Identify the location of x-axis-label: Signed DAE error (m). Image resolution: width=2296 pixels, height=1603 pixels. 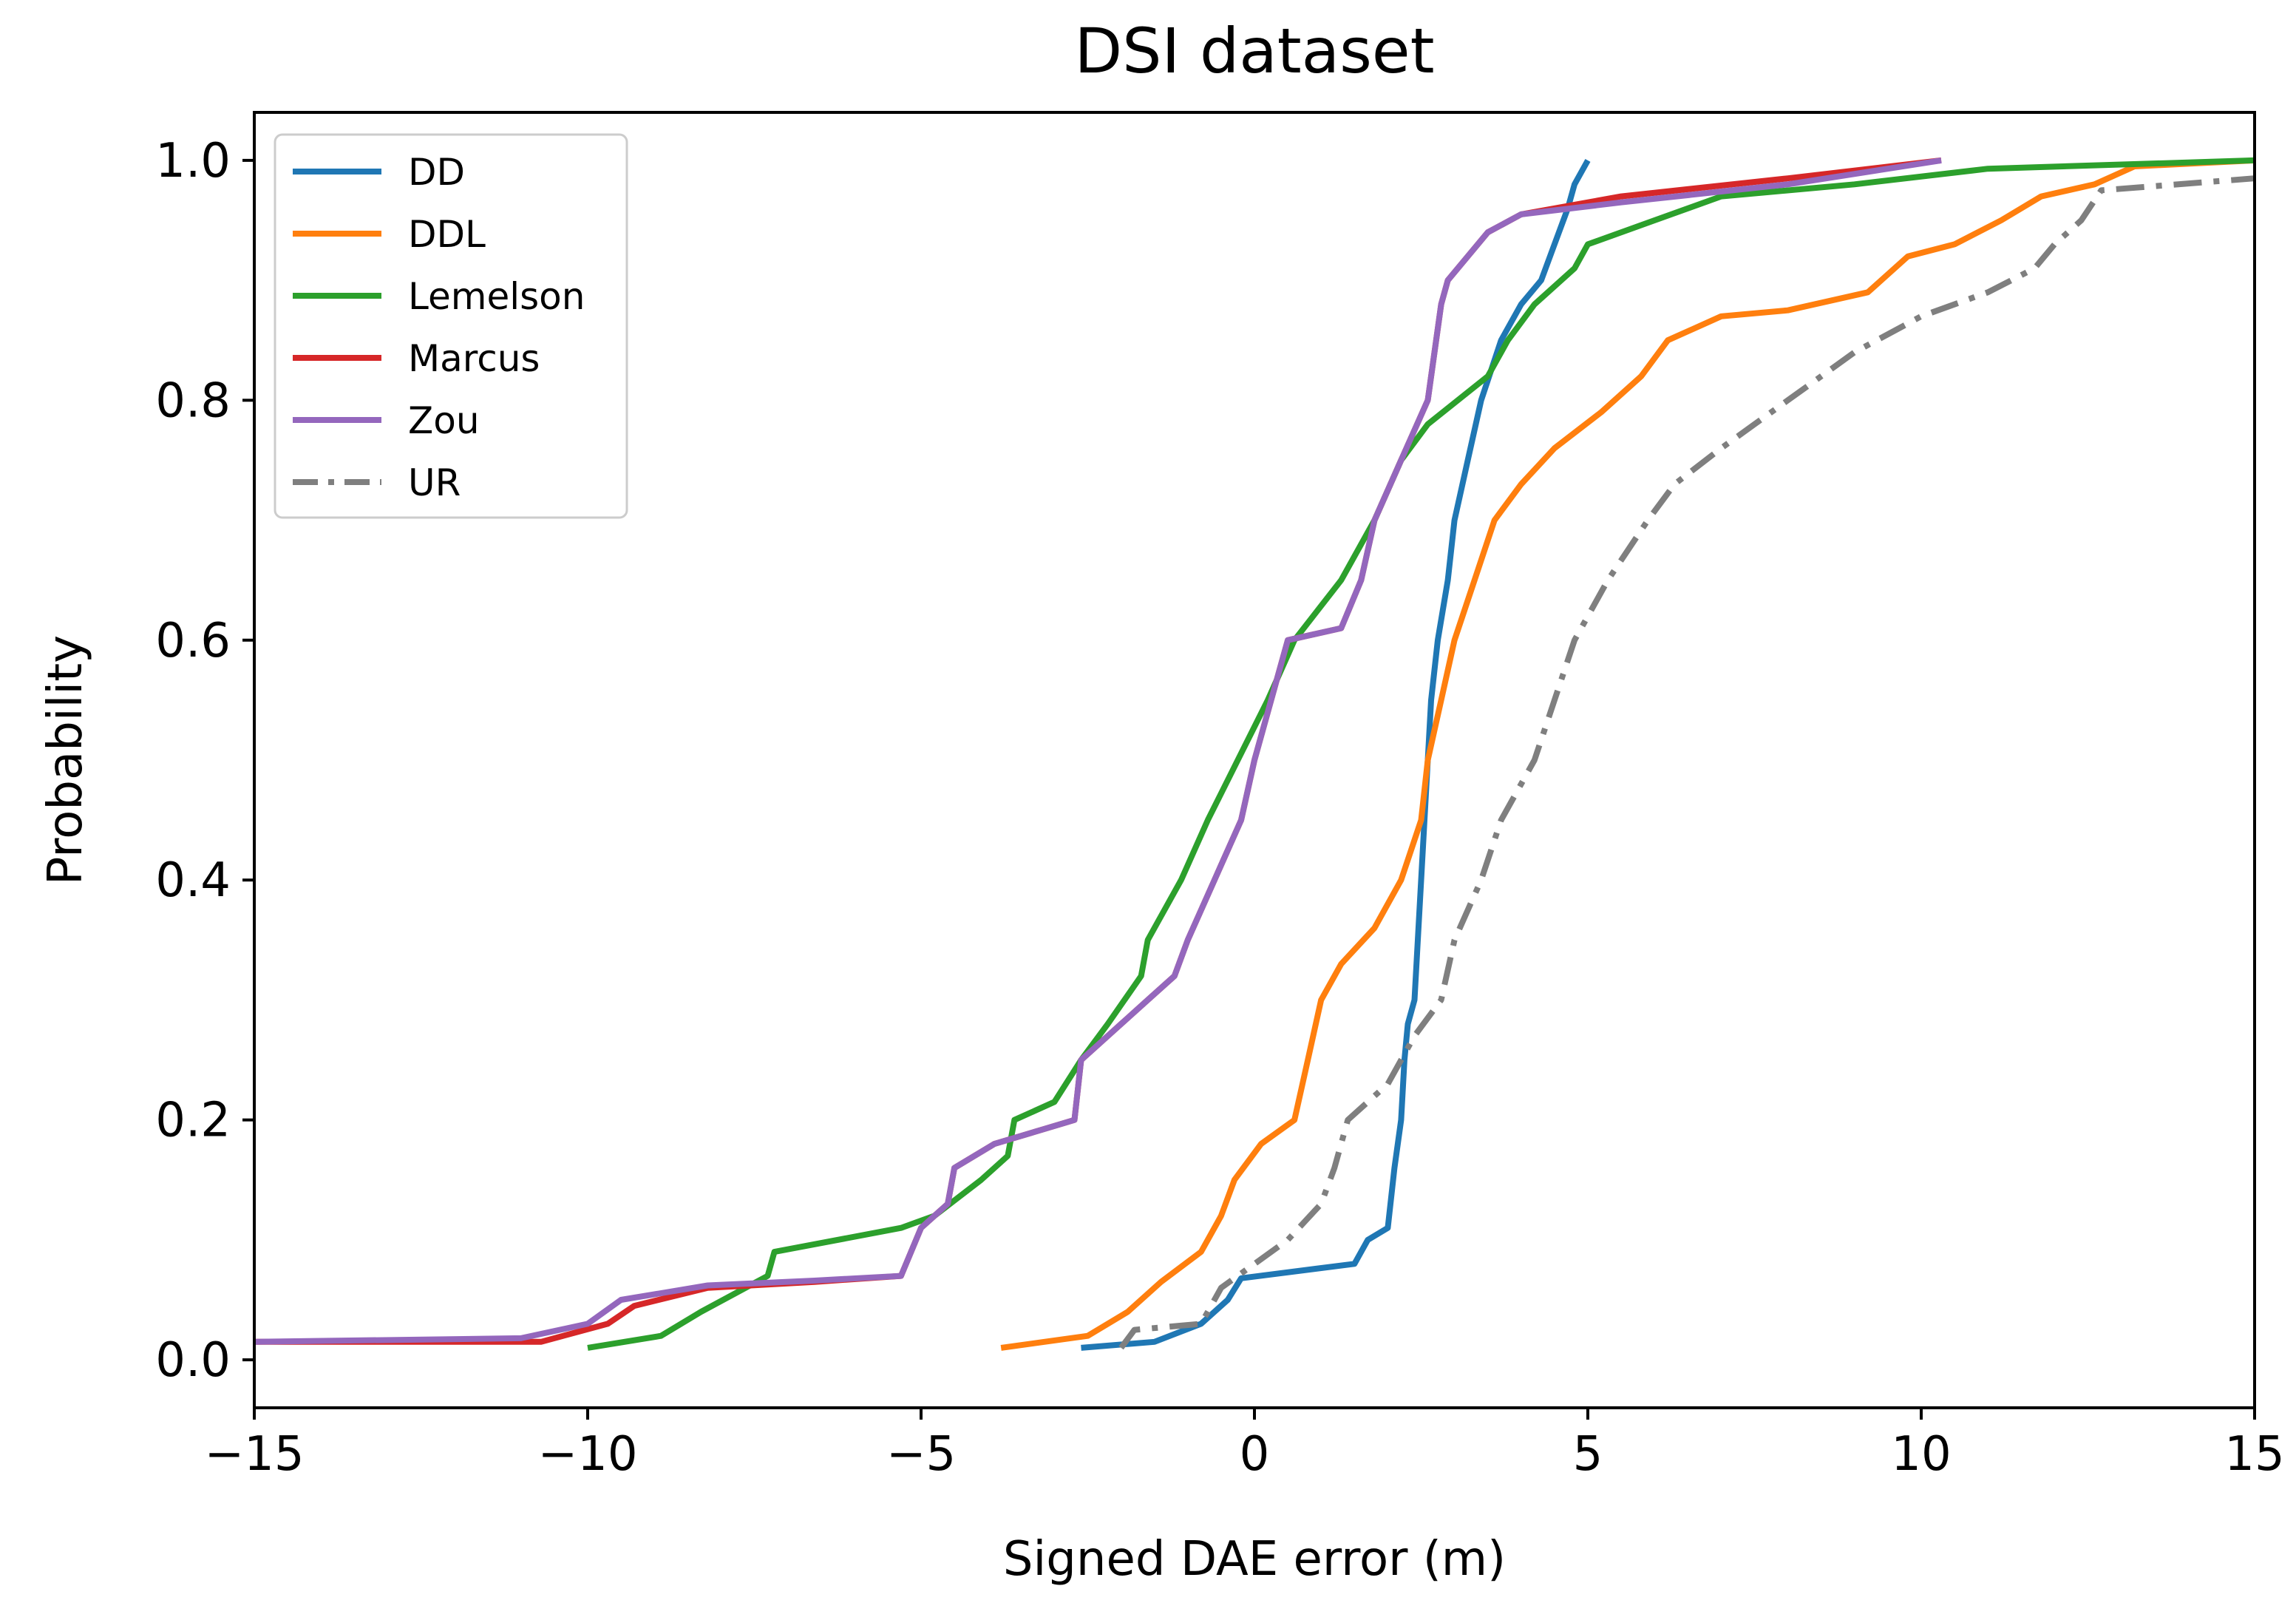
(1254, 1559).